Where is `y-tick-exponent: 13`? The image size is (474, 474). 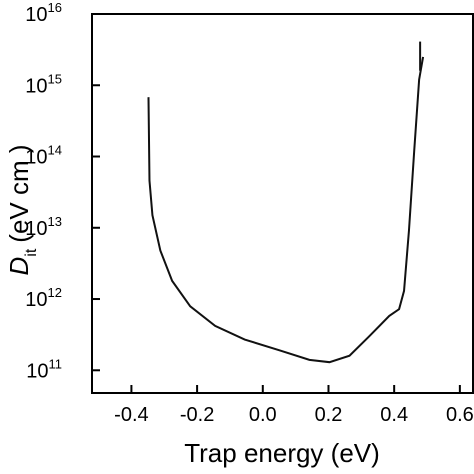 y-tick-exponent: 13 is located at coordinates (55, 221).